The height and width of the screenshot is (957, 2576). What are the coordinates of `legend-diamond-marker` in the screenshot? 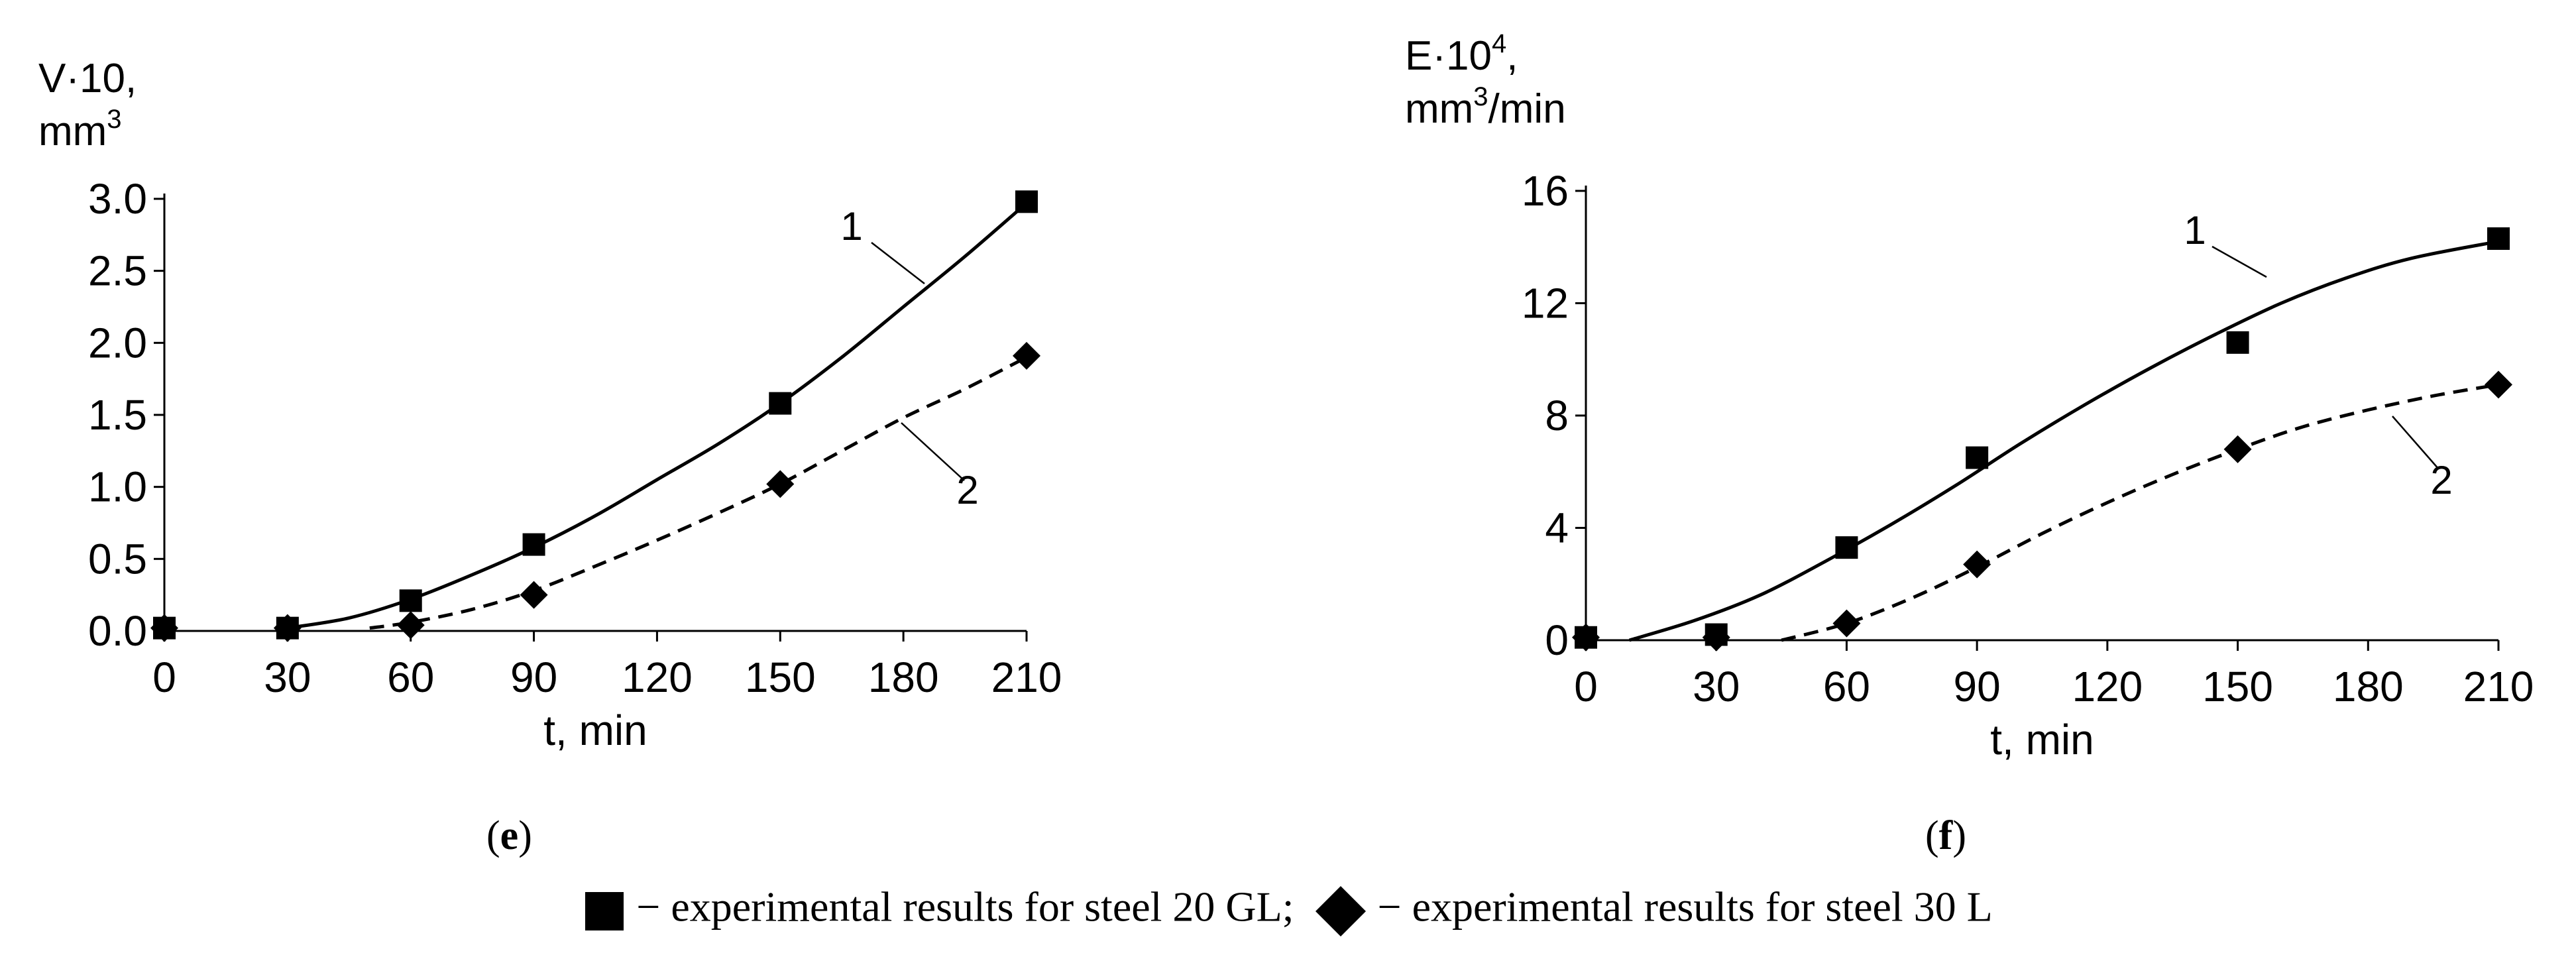 It's located at (1340, 911).